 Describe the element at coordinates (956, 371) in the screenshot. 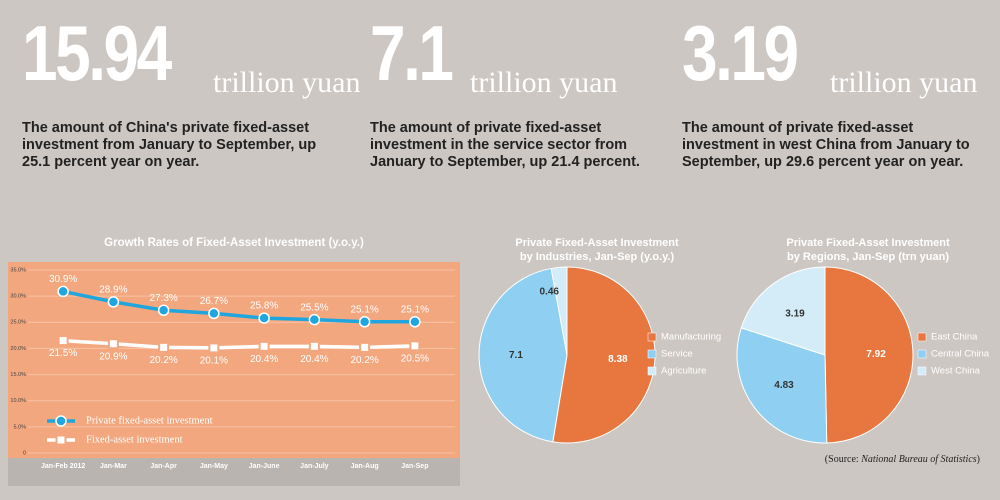

I see `legend-label: West China` at that location.